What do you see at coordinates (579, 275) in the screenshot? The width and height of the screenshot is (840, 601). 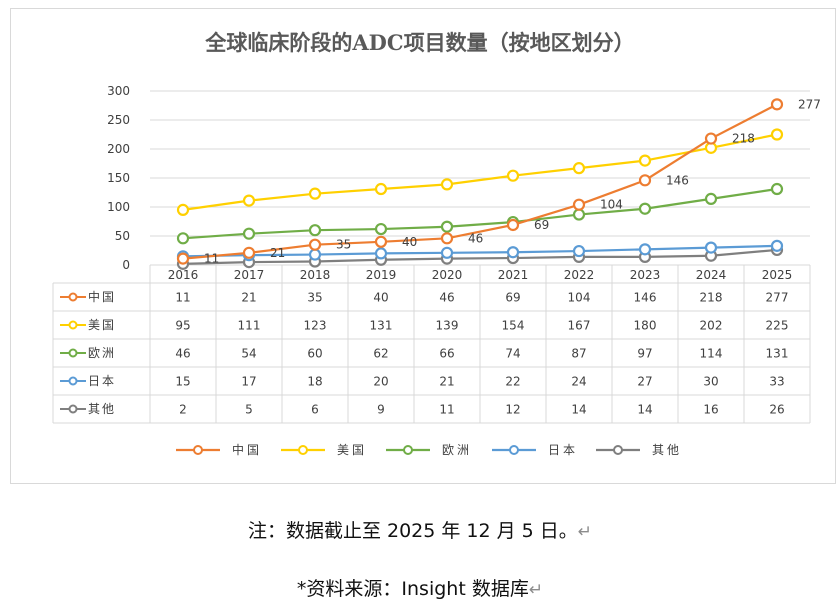 I see `x-tick-label: 2022` at bounding box center [579, 275].